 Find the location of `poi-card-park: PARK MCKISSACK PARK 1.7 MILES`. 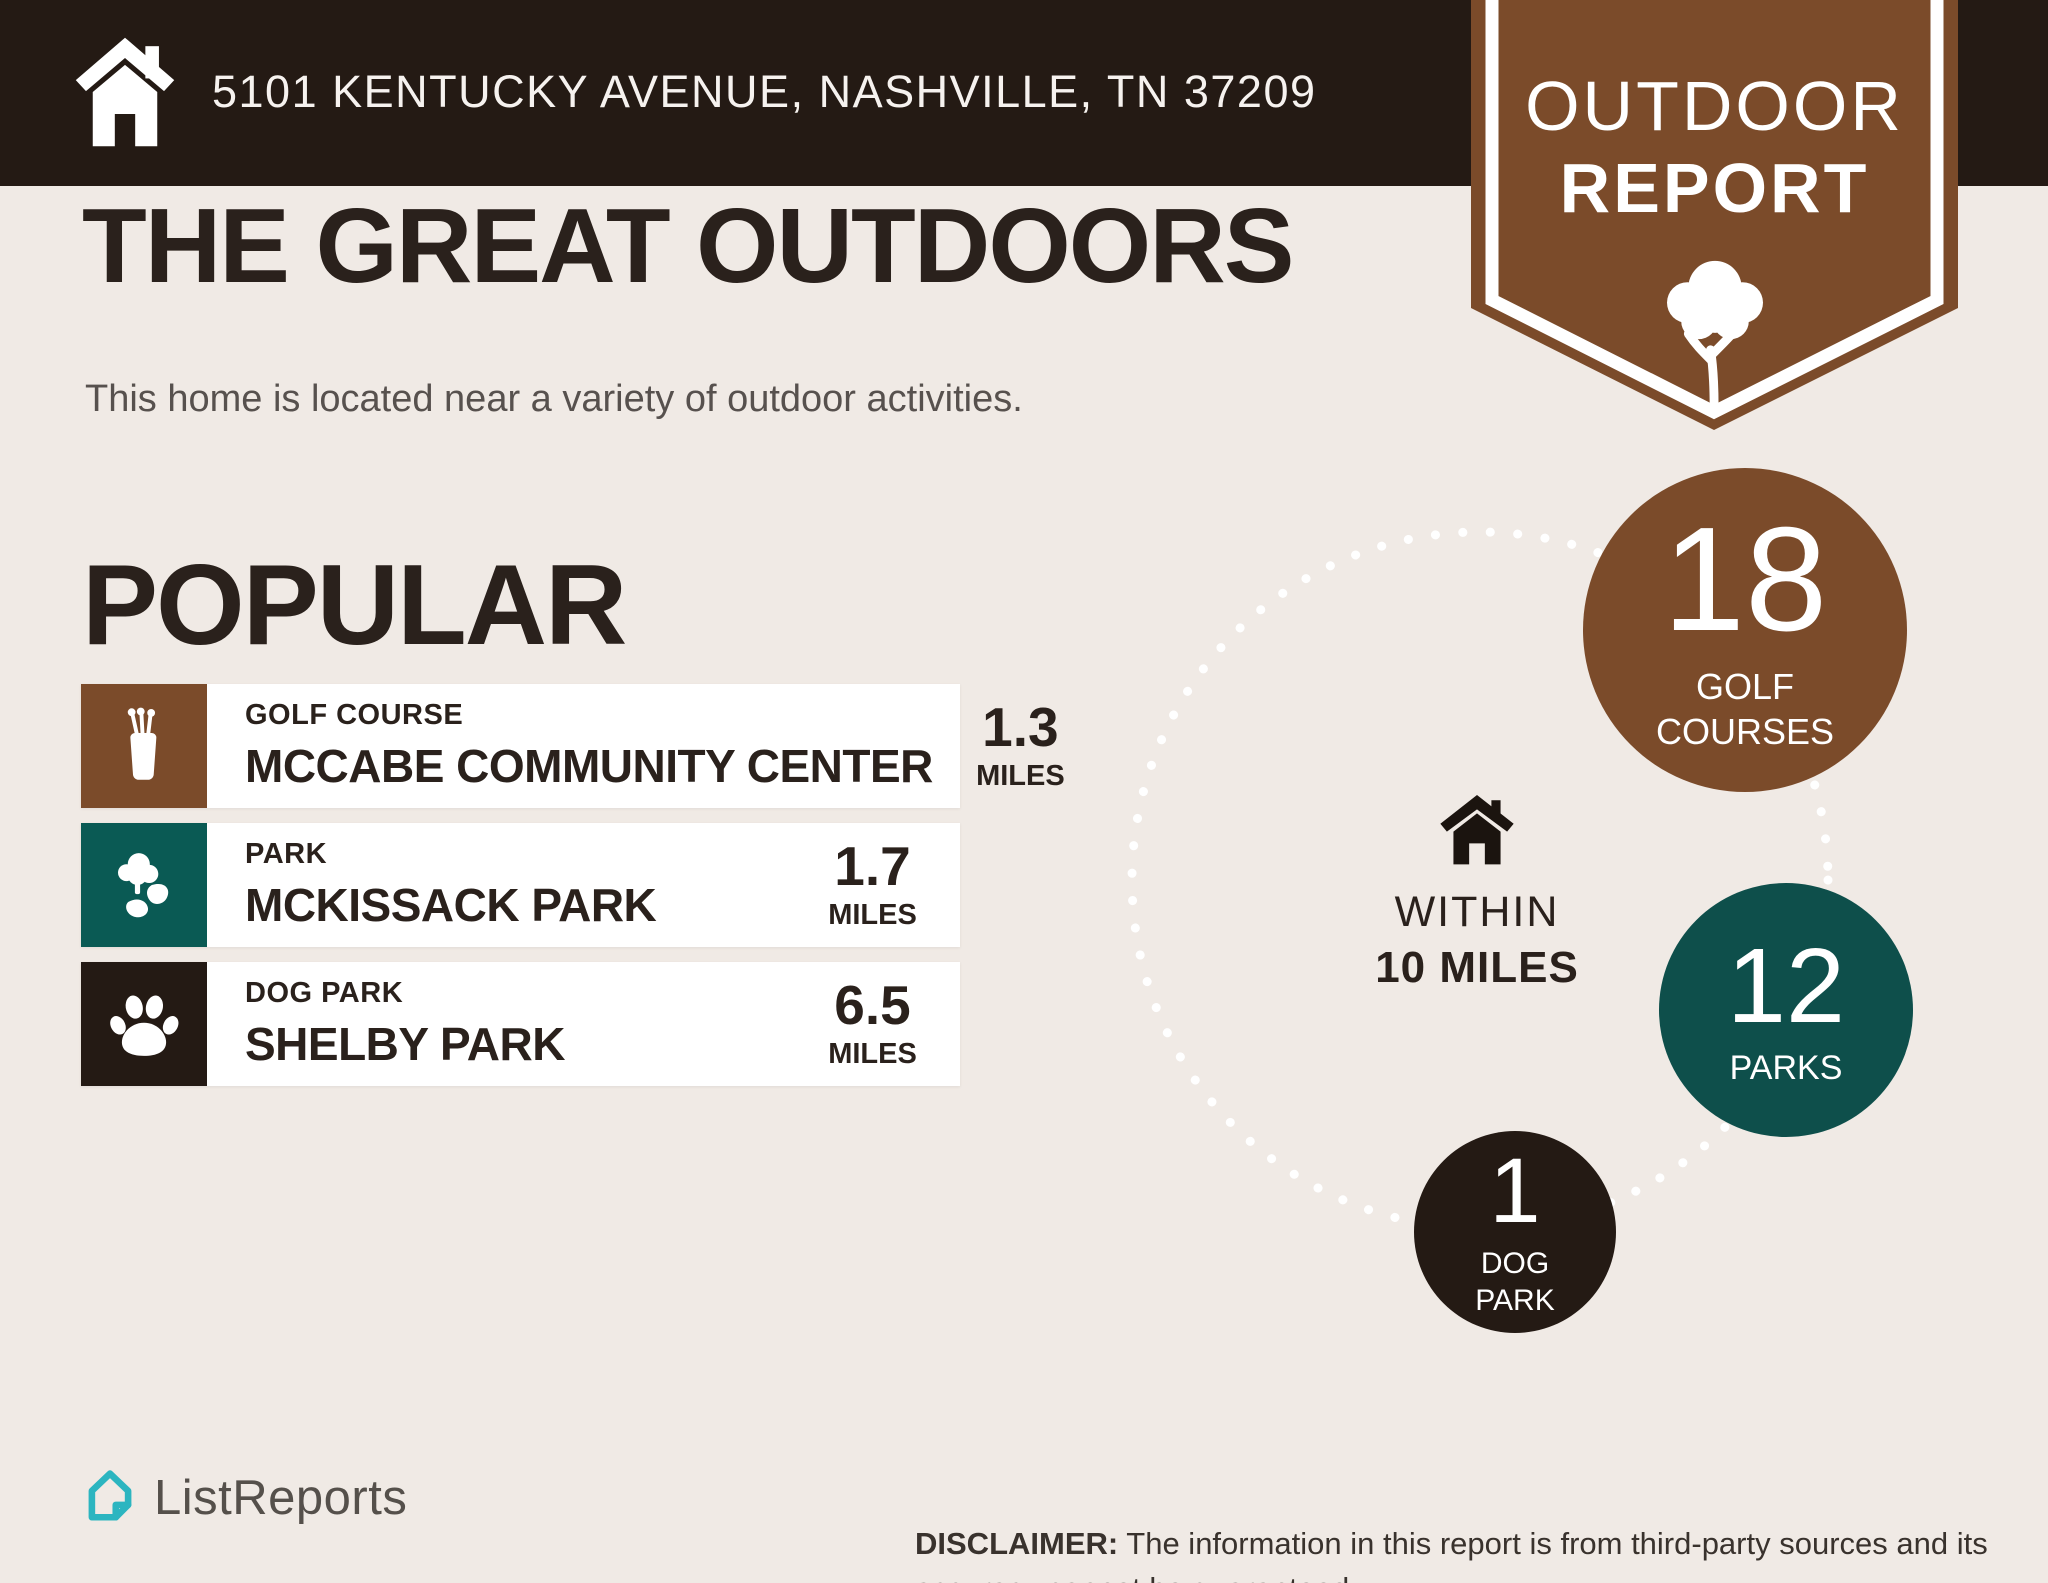

poi-card-park: PARK MCKISSACK PARK 1.7 MILES is located at coordinates (520, 885).